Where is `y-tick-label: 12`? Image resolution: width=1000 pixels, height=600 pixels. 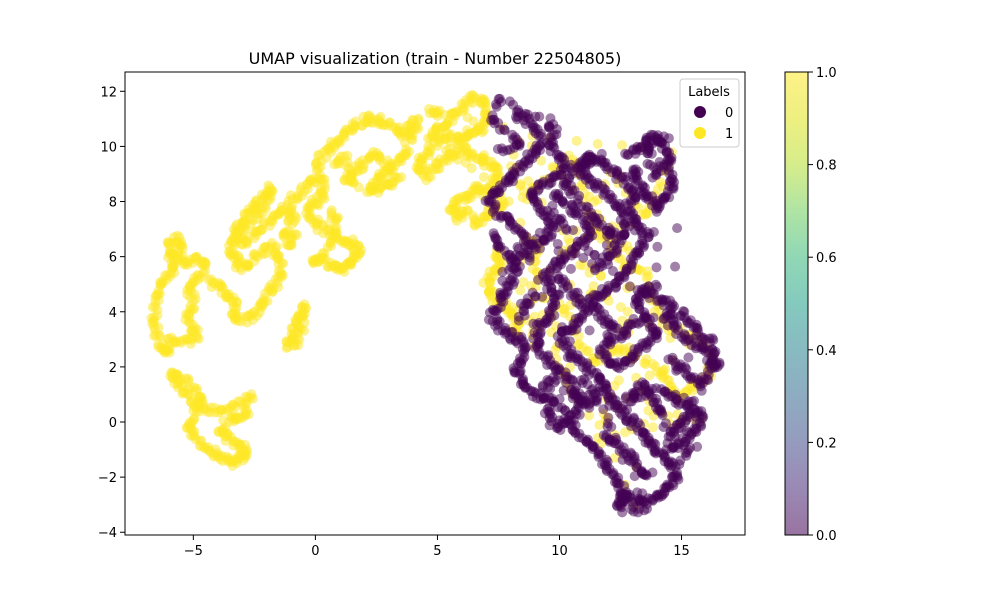
y-tick-label: 12 is located at coordinates (108, 92).